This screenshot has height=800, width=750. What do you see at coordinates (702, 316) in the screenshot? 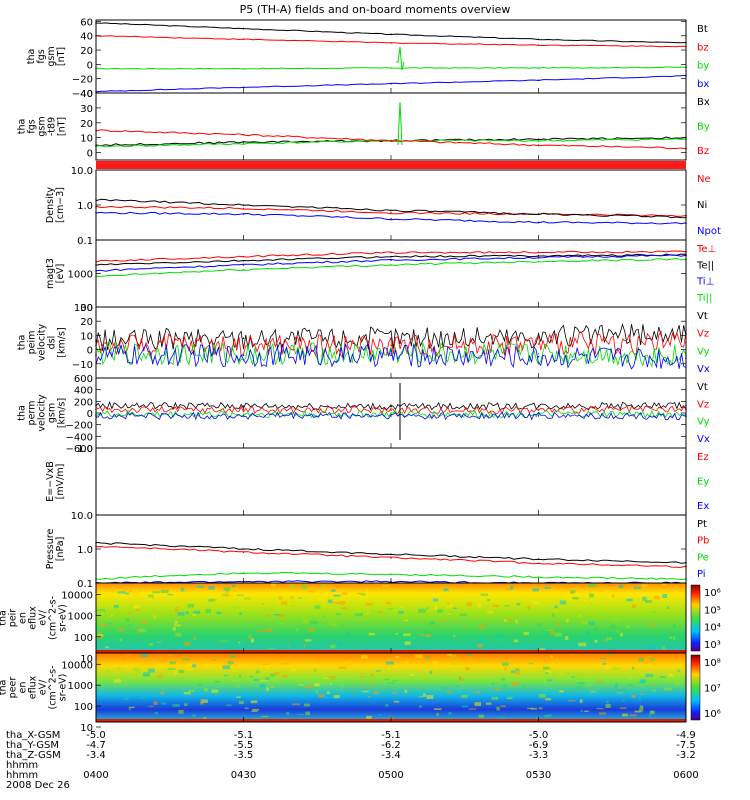
I see `legend-Vt: Vt` at bounding box center [702, 316].